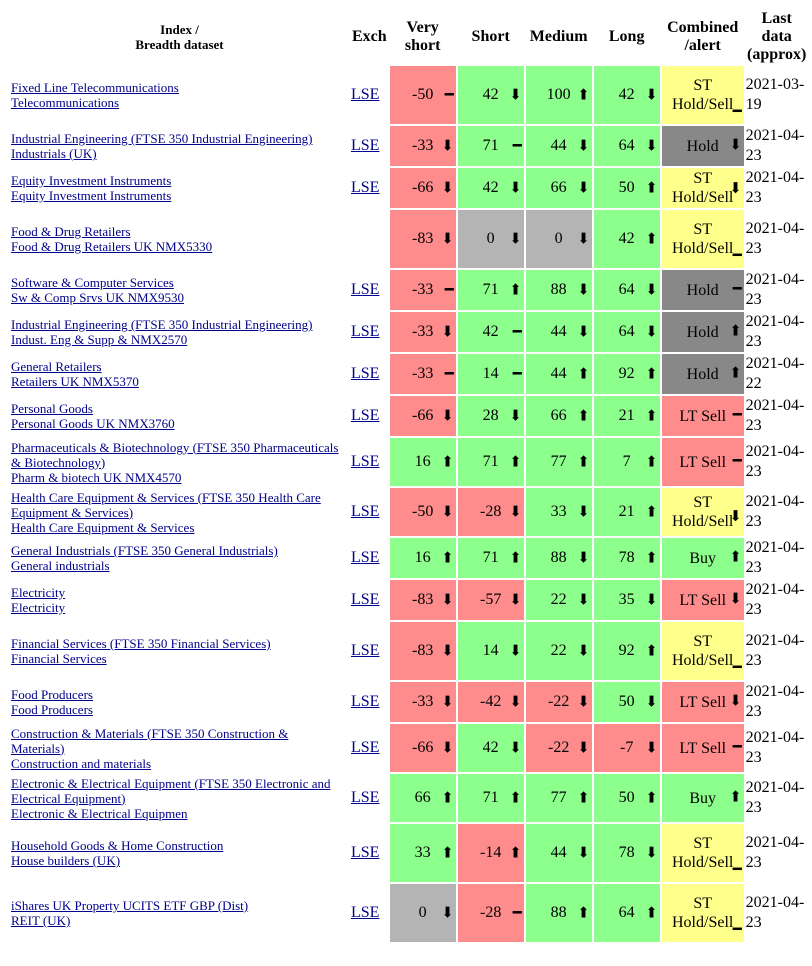 The image size is (812, 966). Describe the element at coordinates (99, 813) in the screenshot. I see `breadth-dataset-link: Electronic & Electrical Equipmen` at that location.